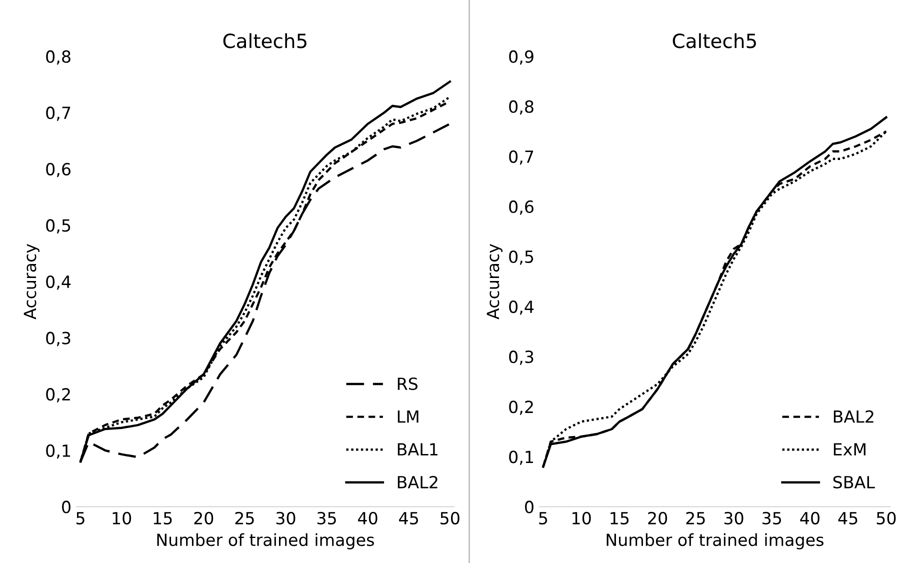 Image resolution: width=899 pixels, height=563 pixels. I want to click on legend-label: SBAL, so click(854, 482).